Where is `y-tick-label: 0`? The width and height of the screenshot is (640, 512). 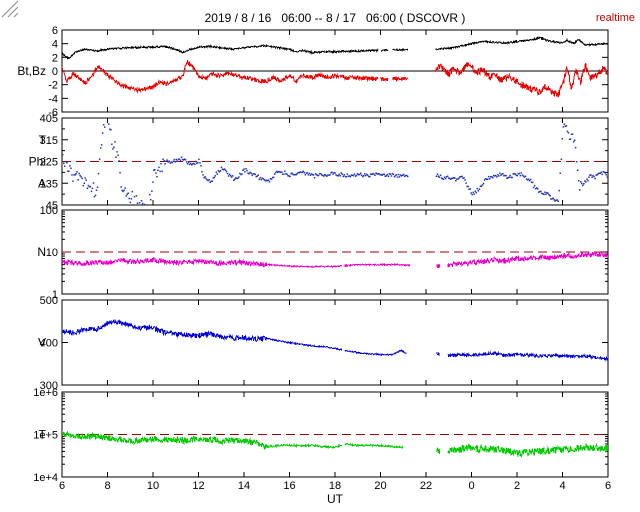
y-tick-label: 0 is located at coordinates (55, 72).